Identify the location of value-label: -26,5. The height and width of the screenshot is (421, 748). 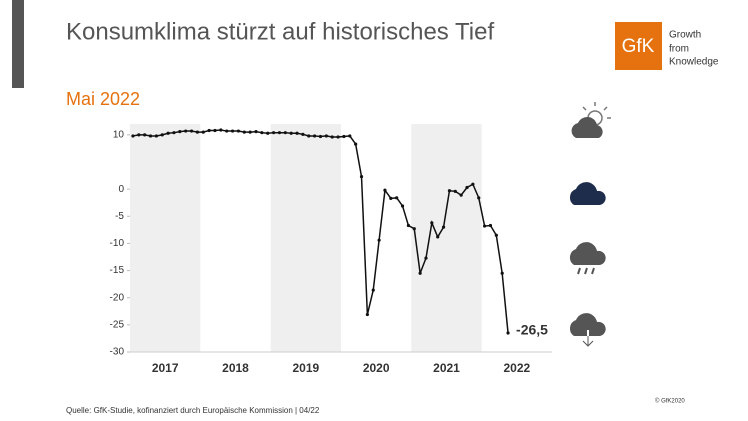
(532, 330).